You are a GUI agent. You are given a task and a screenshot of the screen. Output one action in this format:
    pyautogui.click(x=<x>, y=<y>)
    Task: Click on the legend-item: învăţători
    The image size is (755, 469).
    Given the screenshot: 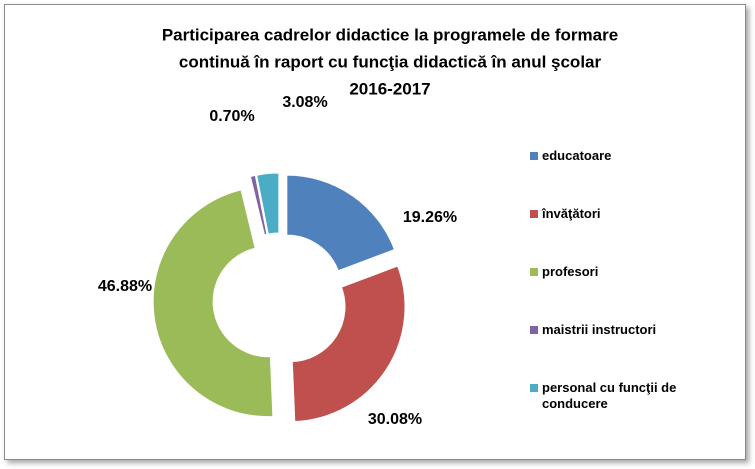 What is the action you would take?
    pyautogui.click(x=625, y=235)
    